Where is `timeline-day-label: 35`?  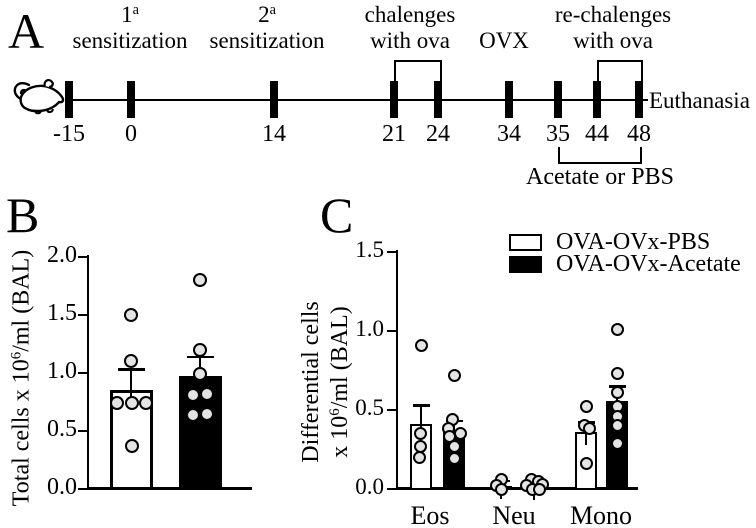
timeline-day-label: 35 is located at coordinates (558, 134).